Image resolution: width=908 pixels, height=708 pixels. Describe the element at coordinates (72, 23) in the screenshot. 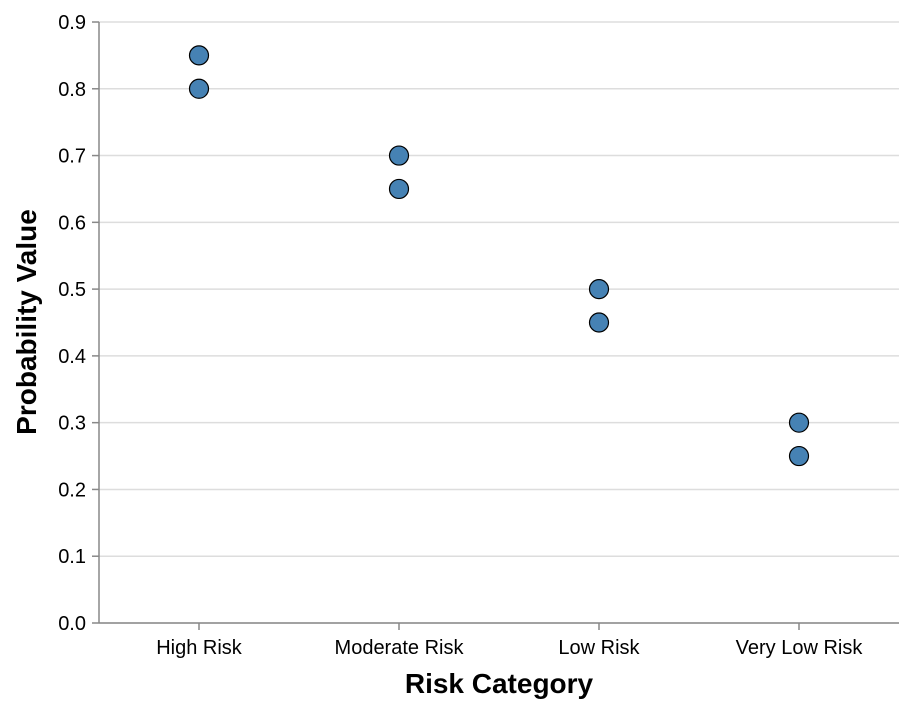

I see `y-tick-label: 0.9` at that location.